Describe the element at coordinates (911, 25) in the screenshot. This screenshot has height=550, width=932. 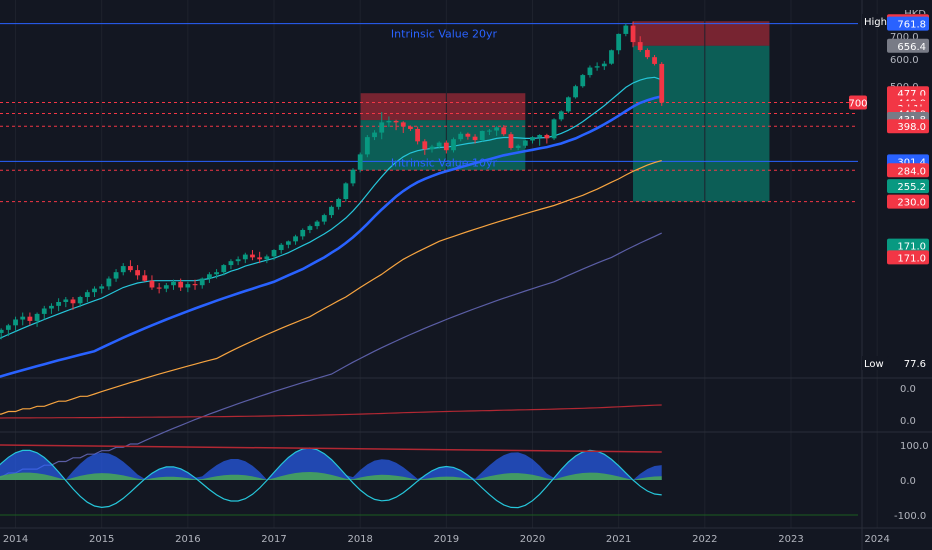
I see `price-label-value: 761.8` at that location.